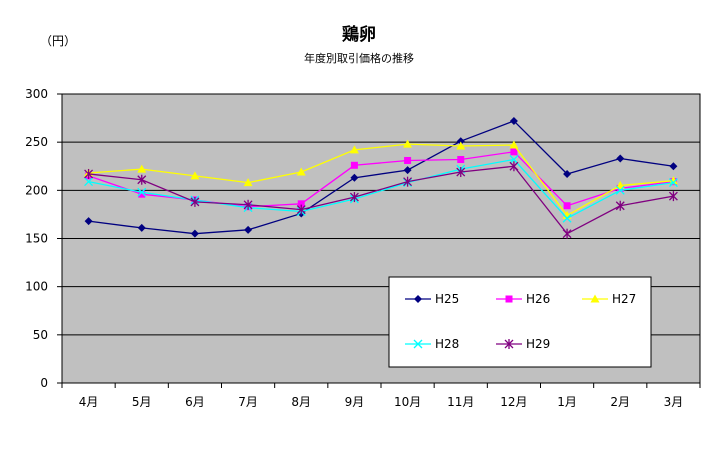 Image resolution: width=718 pixels, height=461 pixels. What do you see at coordinates (195, 402) in the screenshot?
I see `x-tick-label: 6月` at bounding box center [195, 402].